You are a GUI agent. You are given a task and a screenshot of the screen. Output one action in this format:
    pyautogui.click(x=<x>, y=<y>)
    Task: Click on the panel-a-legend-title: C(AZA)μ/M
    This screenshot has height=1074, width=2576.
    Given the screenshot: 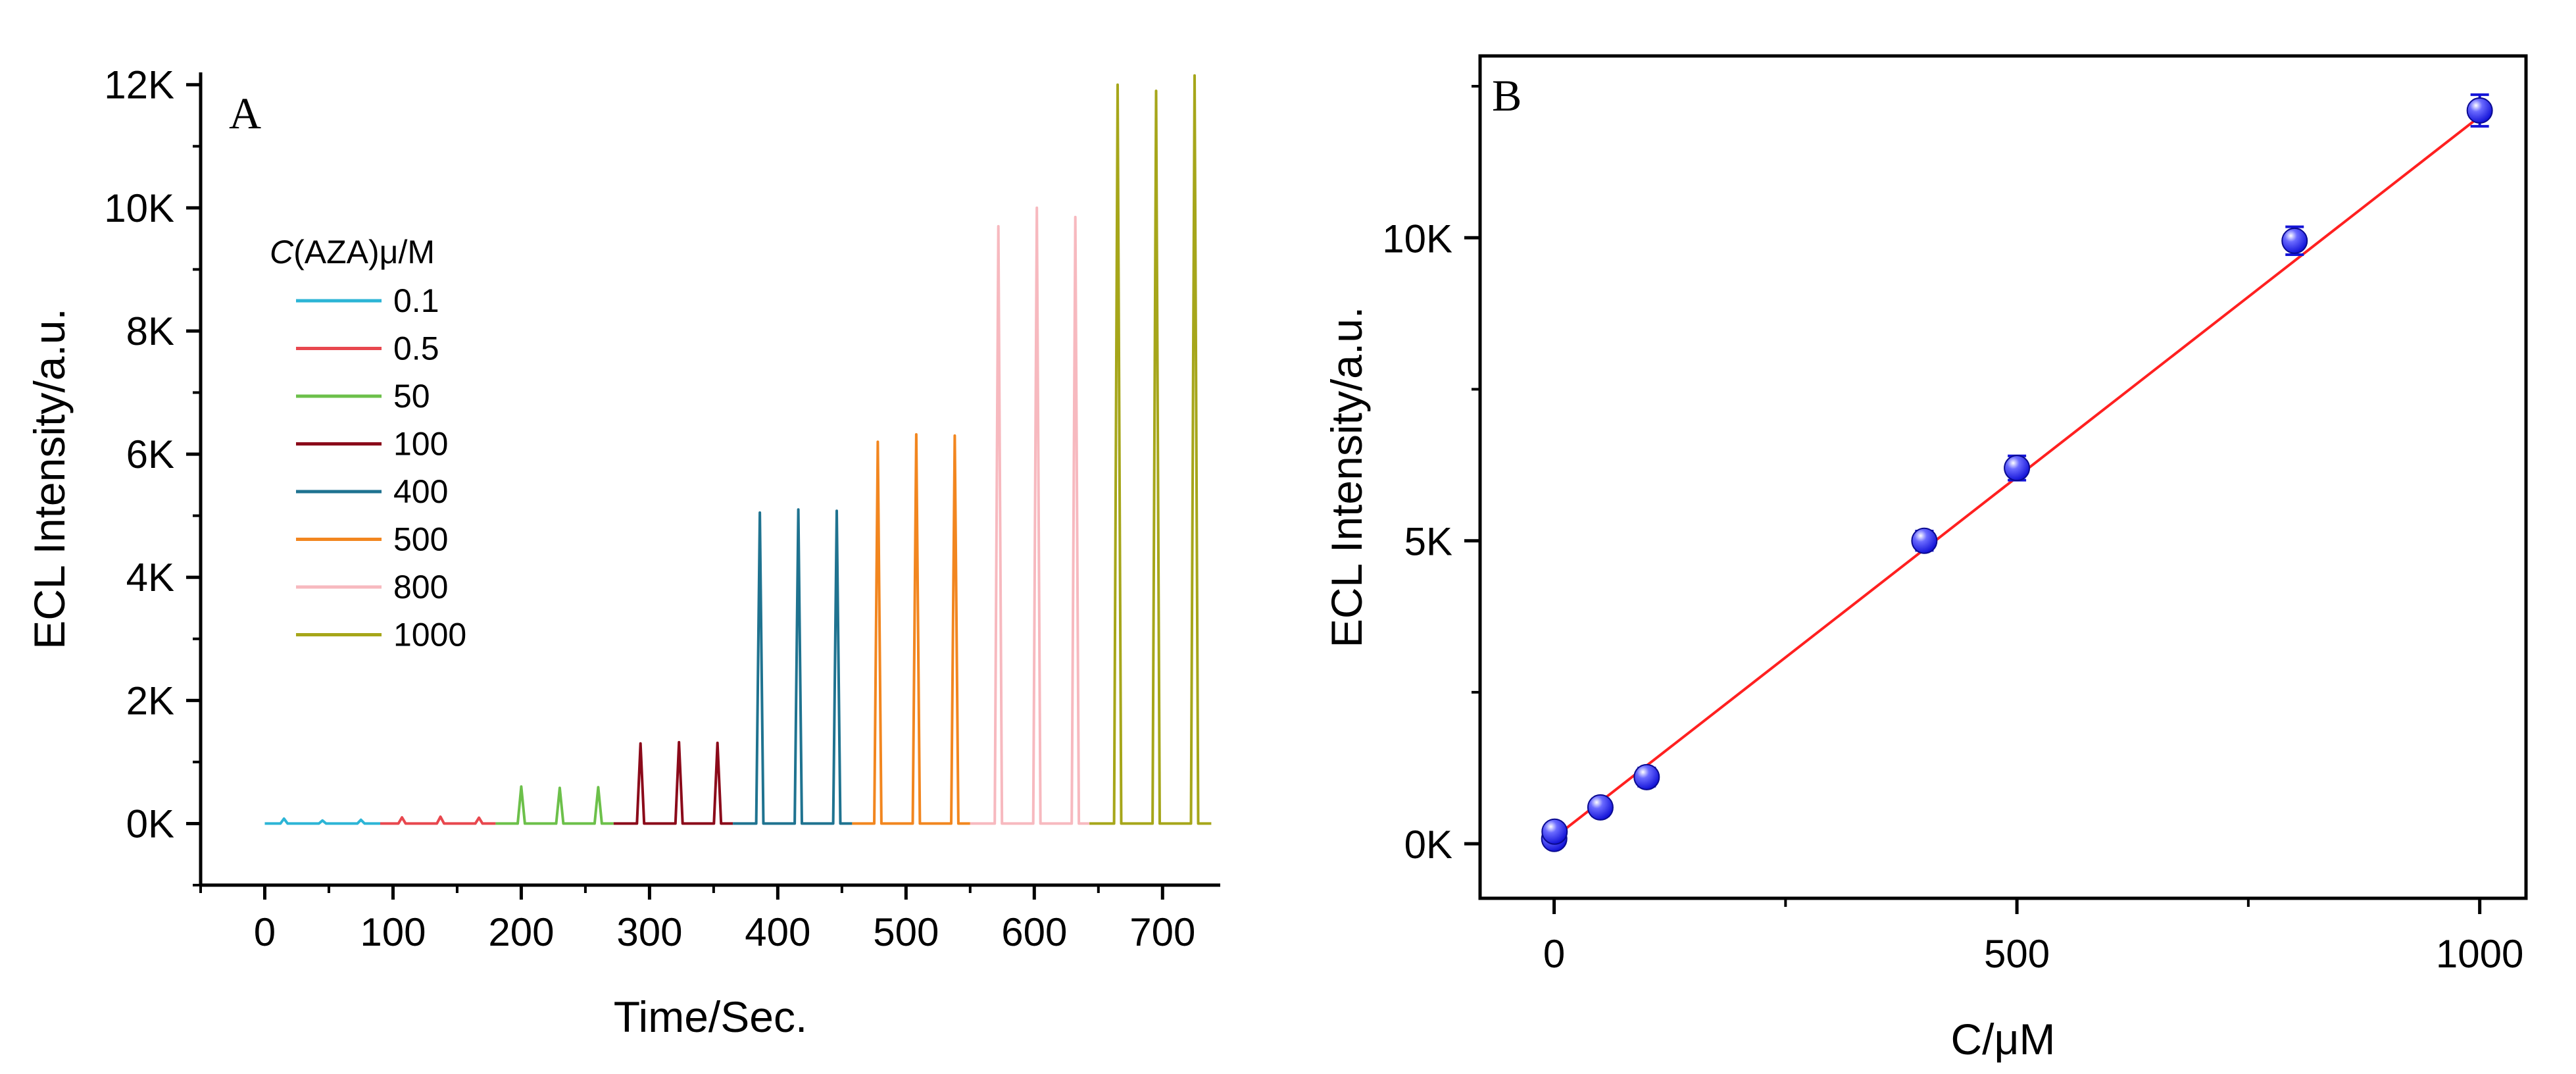 What is the action you would take?
    pyautogui.click(x=352, y=252)
    